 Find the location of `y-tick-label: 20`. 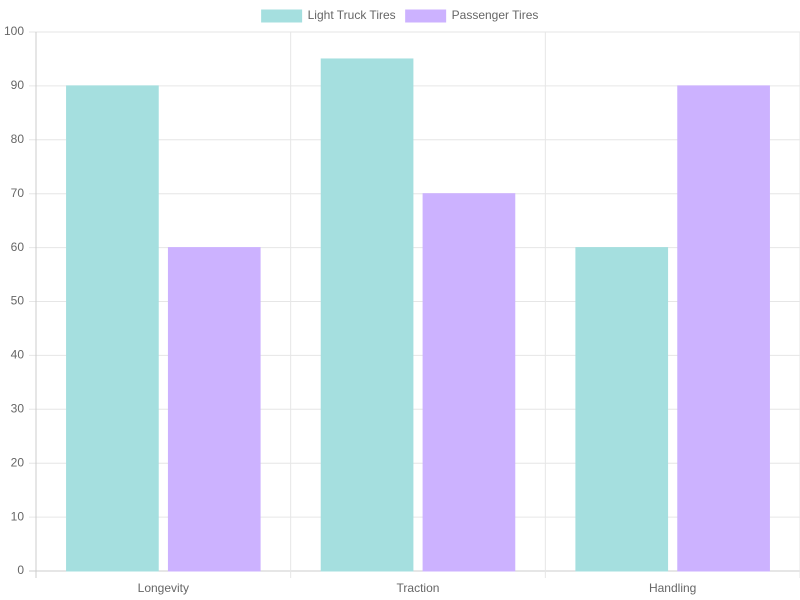

y-tick-label: 20 is located at coordinates (18, 462).